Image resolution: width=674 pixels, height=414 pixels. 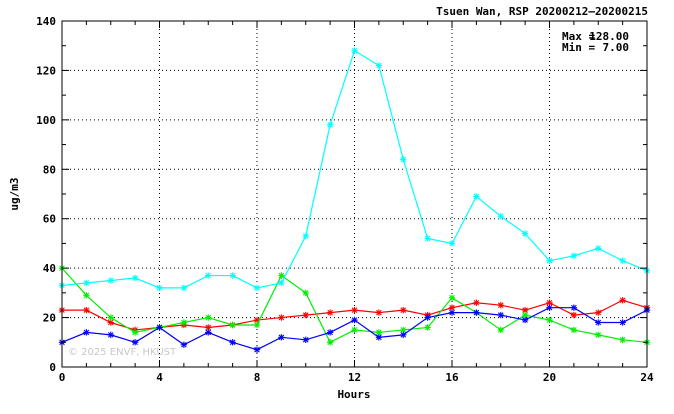 What do you see at coordinates (609, 36) in the screenshot?
I see `max-value: 128.00` at bounding box center [609, 36].